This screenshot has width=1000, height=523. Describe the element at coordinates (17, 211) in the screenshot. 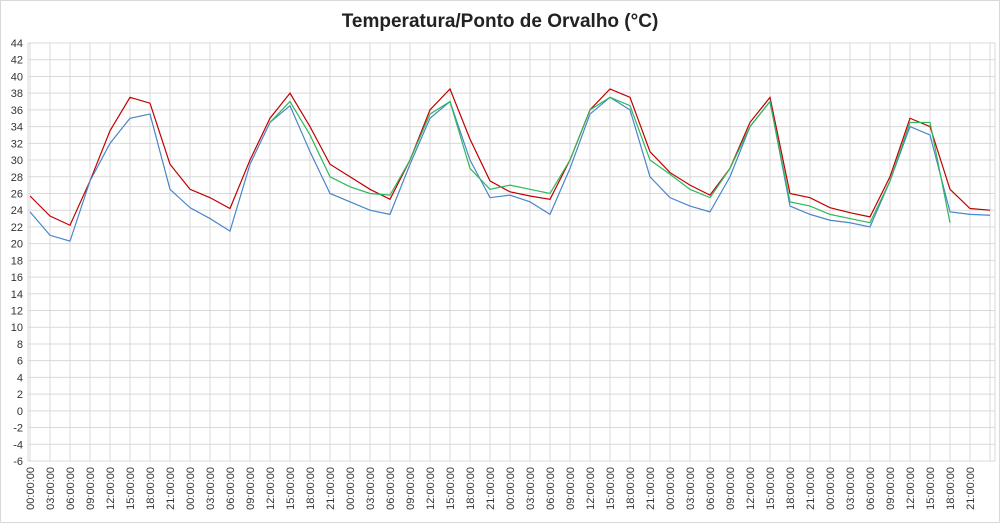

I see `y-tick-label: 24` at that location.